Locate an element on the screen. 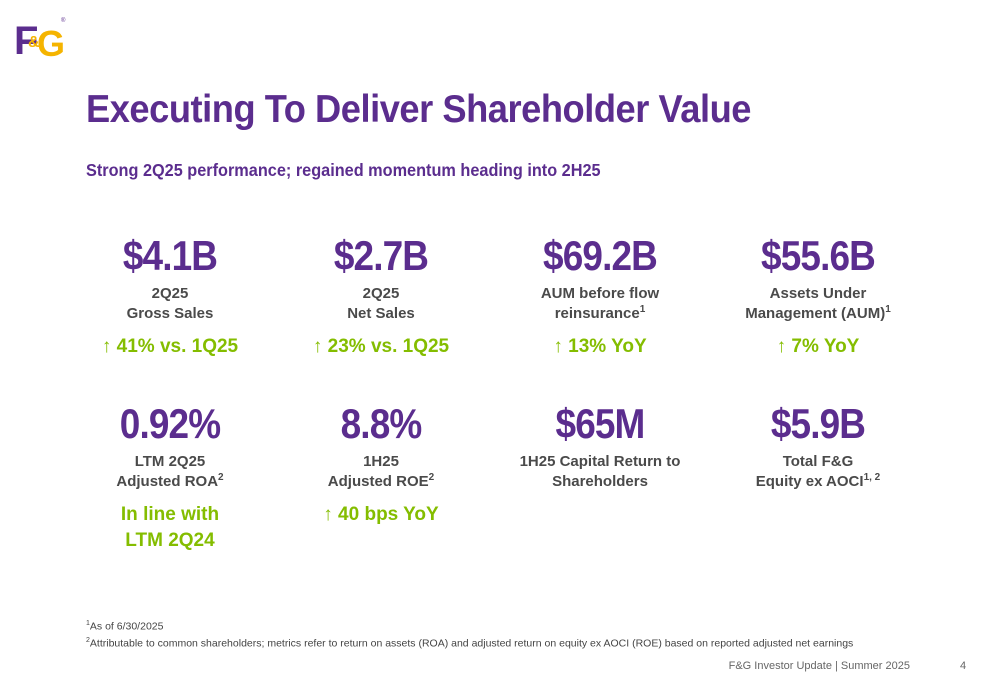  page-number: 4 is located at coordinates (963, 666).